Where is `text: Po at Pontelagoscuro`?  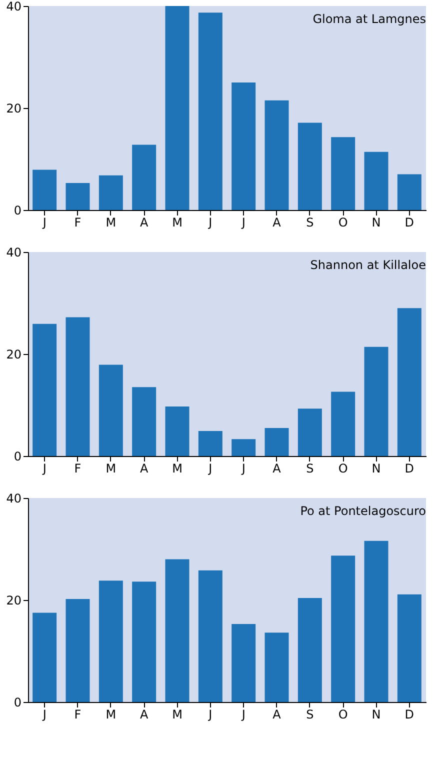
text: Po at Pontelagoscuro is located at coordinates (363, 511).